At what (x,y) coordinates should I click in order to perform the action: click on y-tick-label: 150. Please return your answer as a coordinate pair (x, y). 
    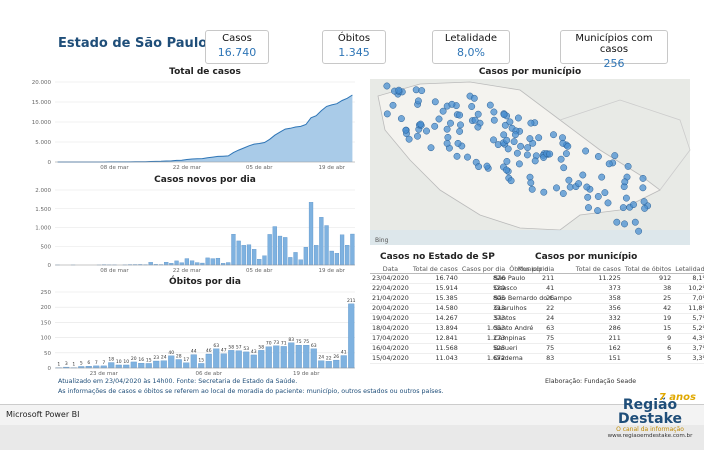
    Looking at the image, I should click on (46, 323).